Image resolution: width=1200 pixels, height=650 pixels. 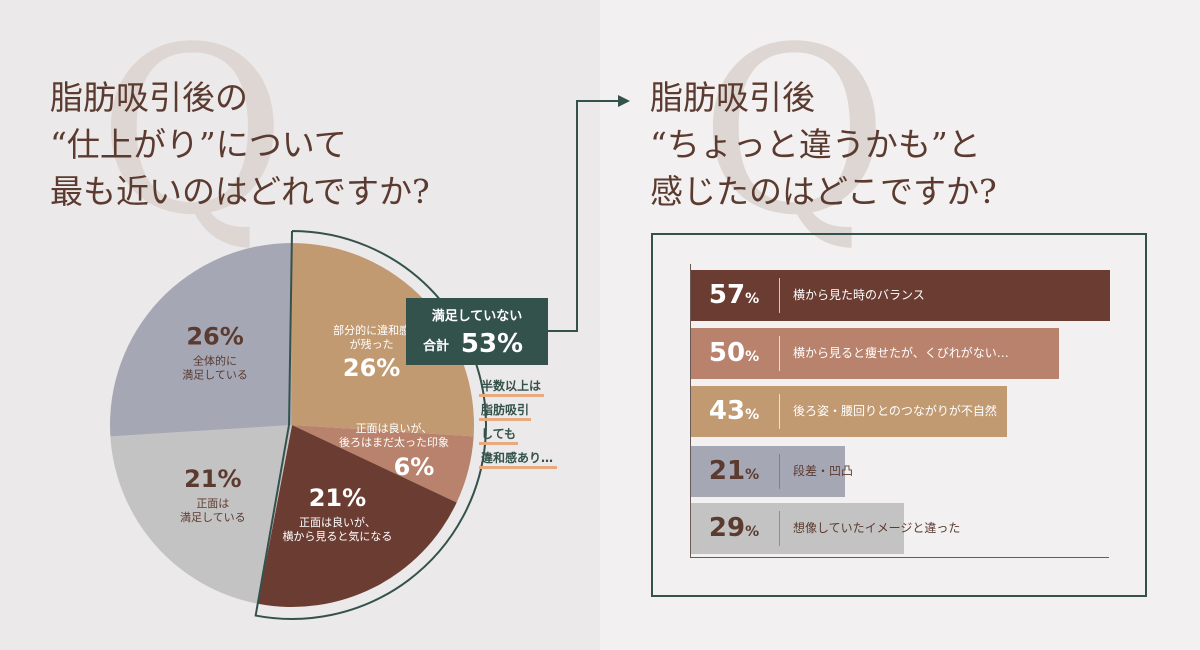 I want to click on bar-category-label: 横から見た時のバランス, so click(x=859, y=295).